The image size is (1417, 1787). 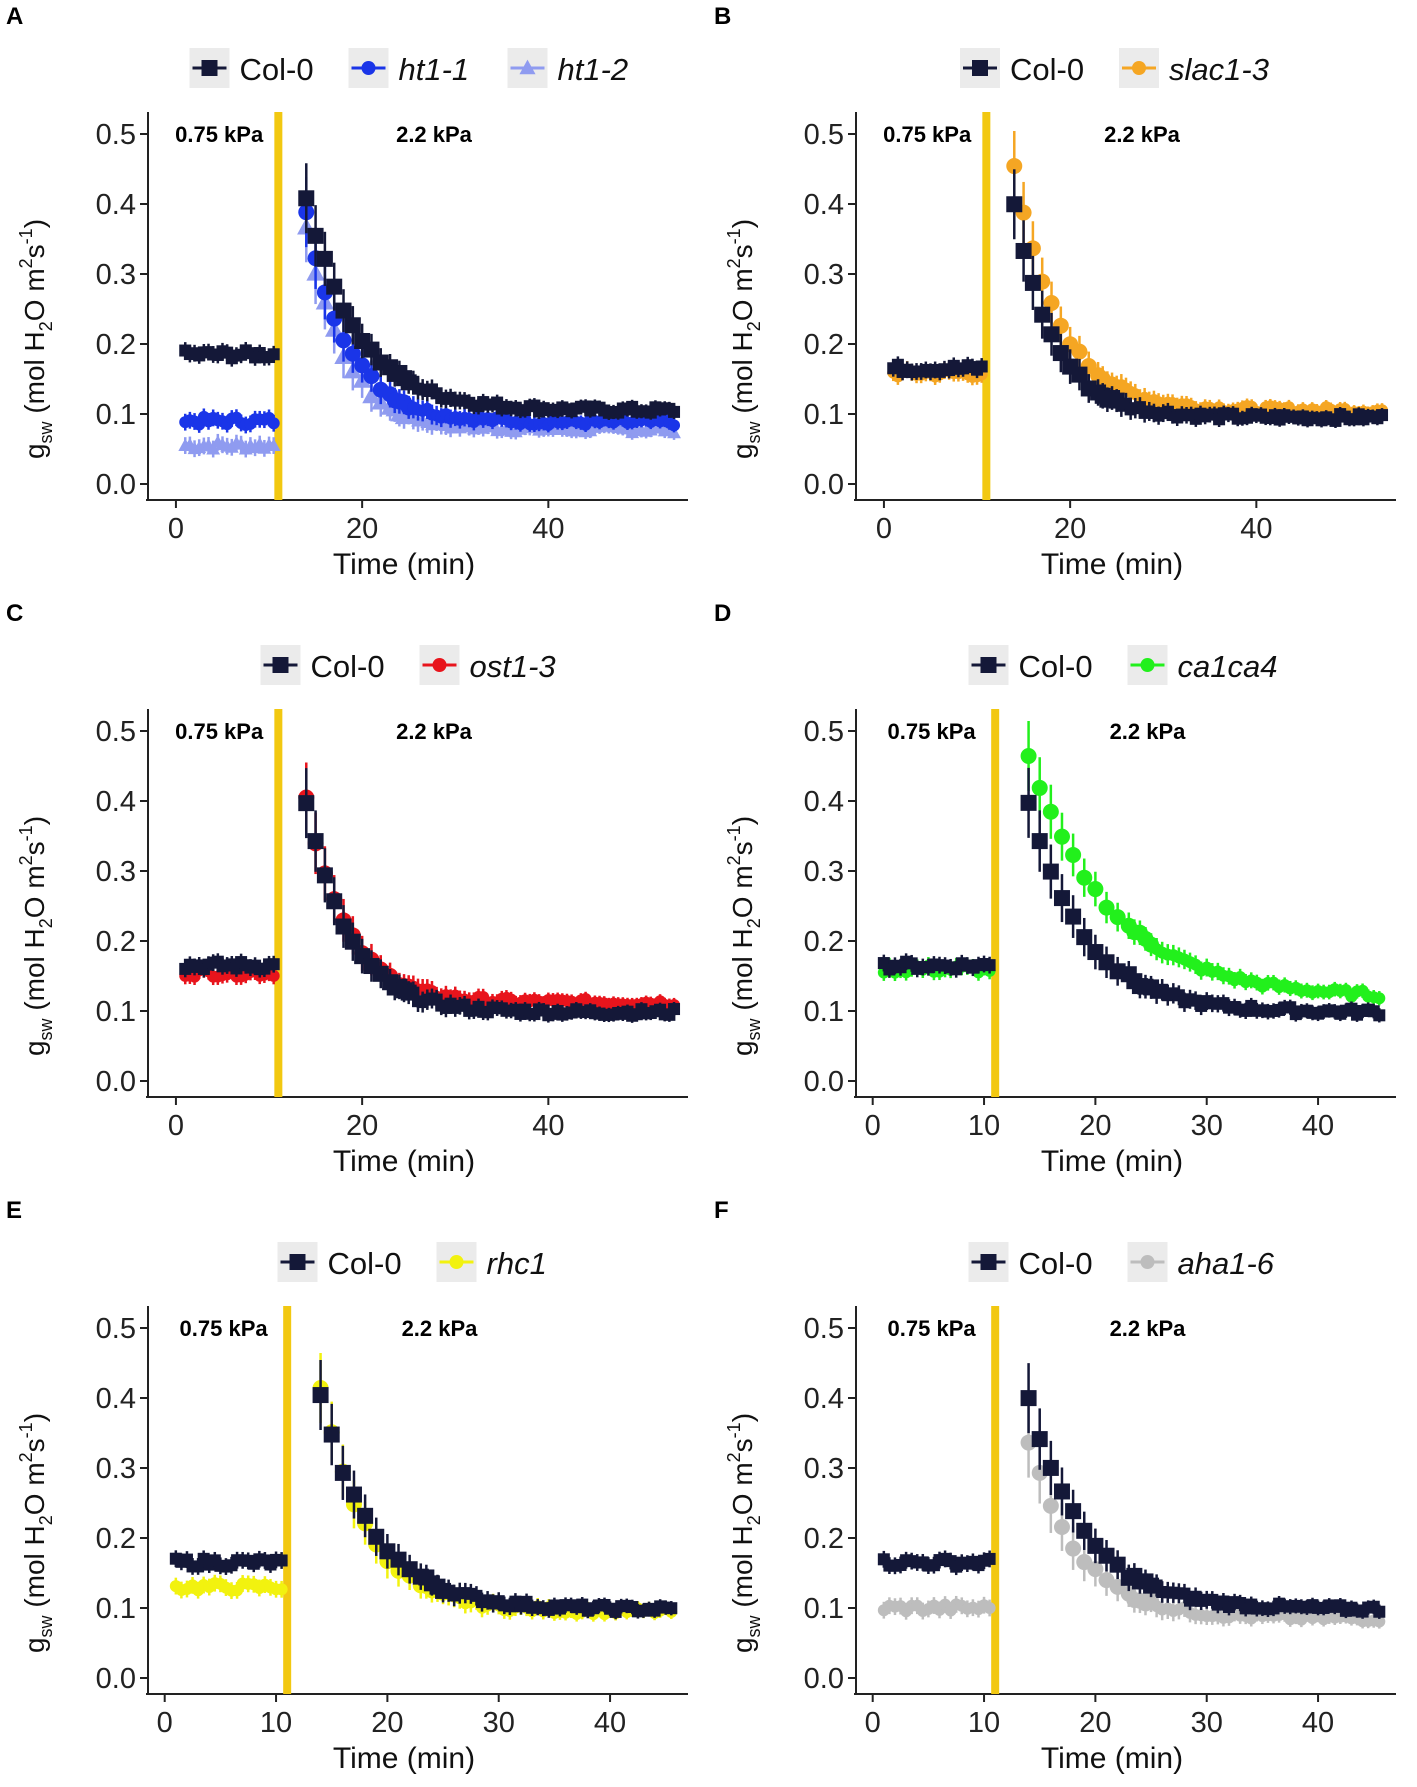 What do you see at coordinates (46, 1625) in the screenshot?
I see `y-axis-title-part: sw` at bounding box center [46, 1625].